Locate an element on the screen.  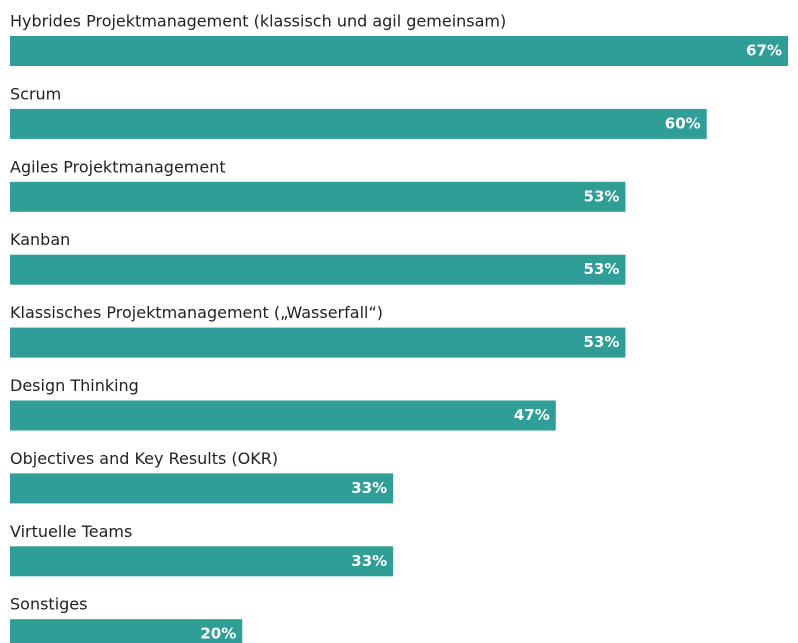
category-label: Virtuelle Teams is located at coordinates (71, 531).